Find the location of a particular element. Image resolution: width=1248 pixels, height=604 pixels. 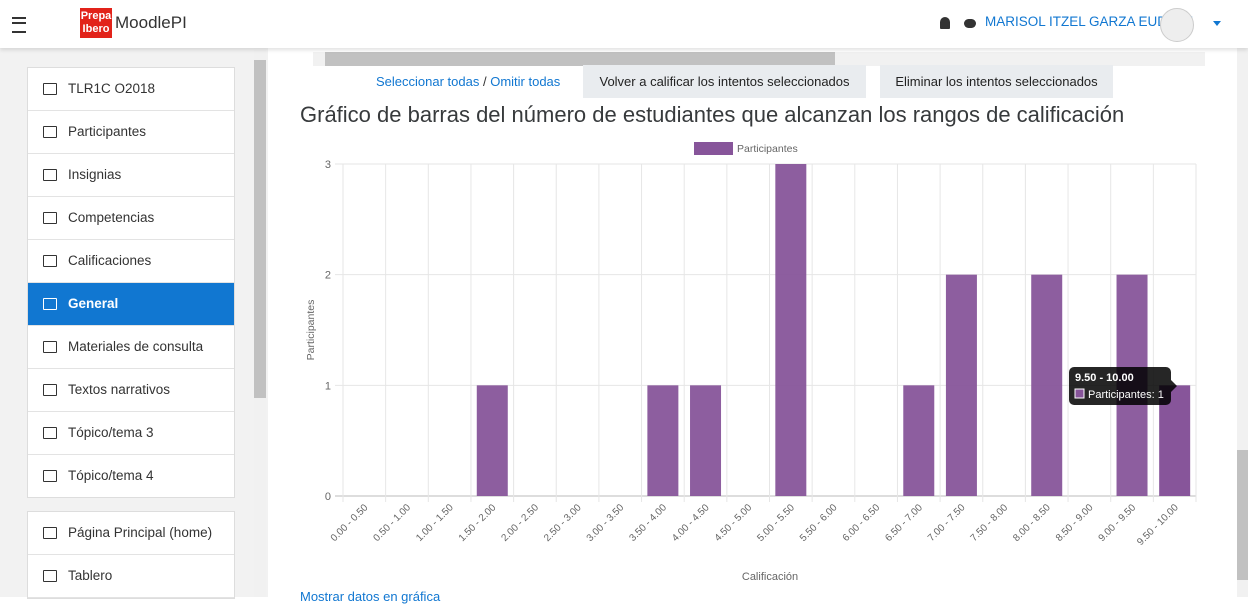

nav-item: Participantes is located at coordinates (131, 132).